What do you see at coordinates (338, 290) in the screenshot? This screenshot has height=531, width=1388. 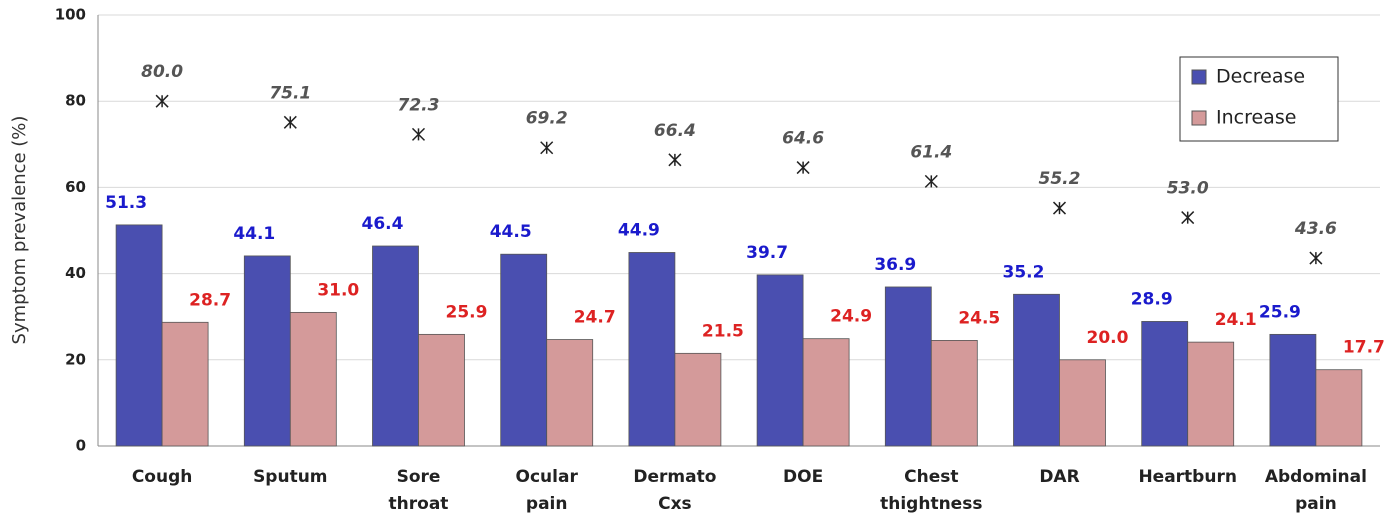 I see `data-label: 31.0` at bounding box center [338, 290].